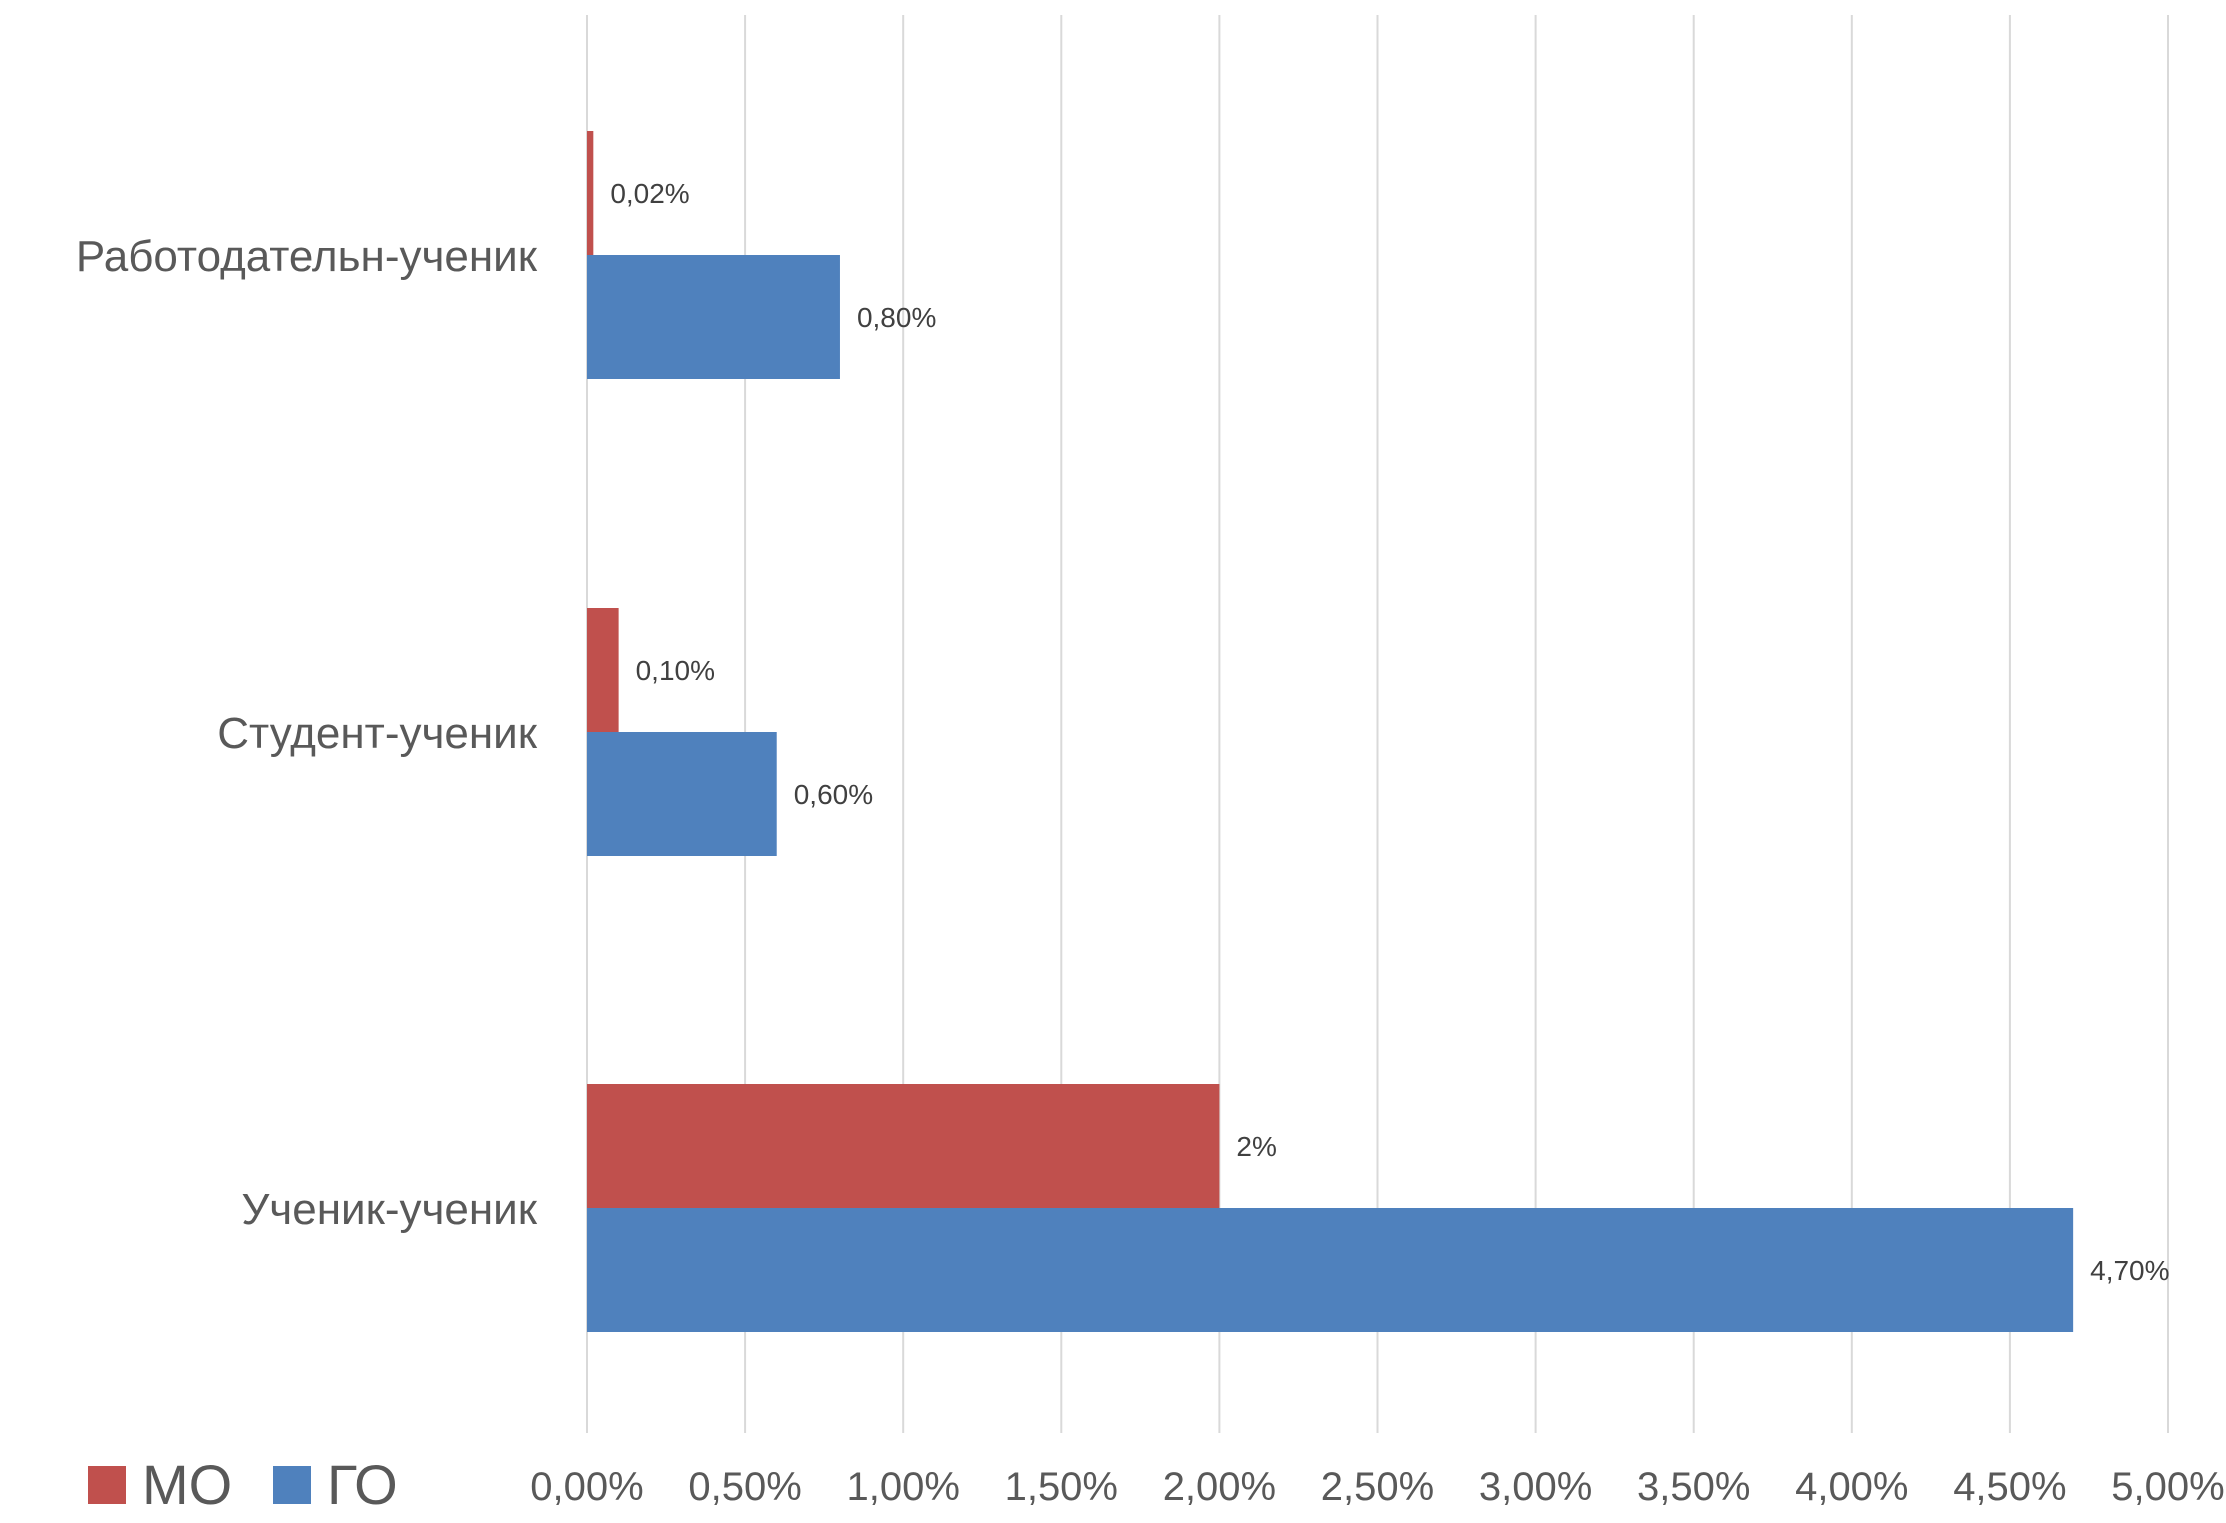  I want to click on x-tick-label: 4,00%, so click(1851, 1487).